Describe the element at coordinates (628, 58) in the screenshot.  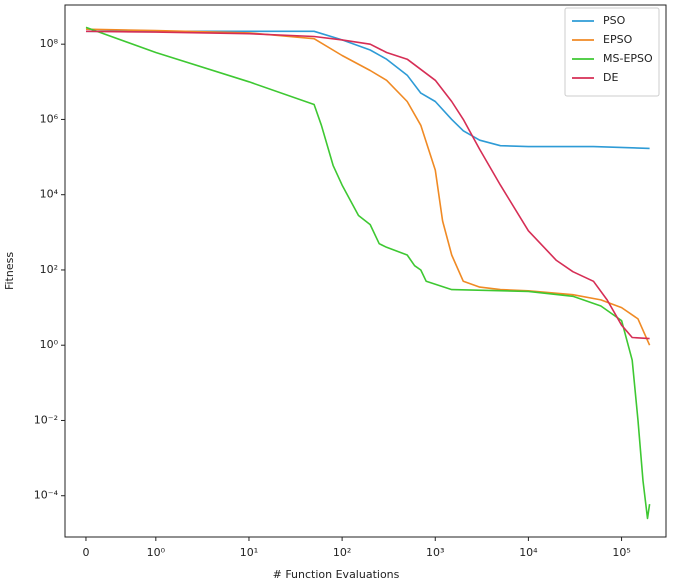
I see `legend-label: MS-EPSO` at that location.